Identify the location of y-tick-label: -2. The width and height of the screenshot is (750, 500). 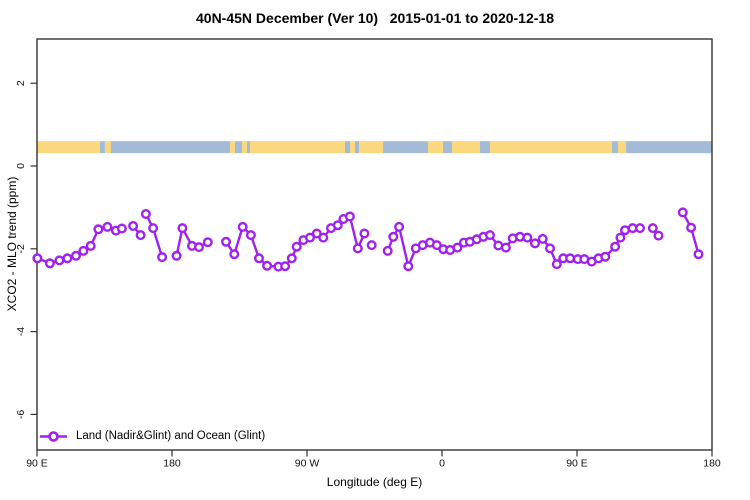
(21, 248).